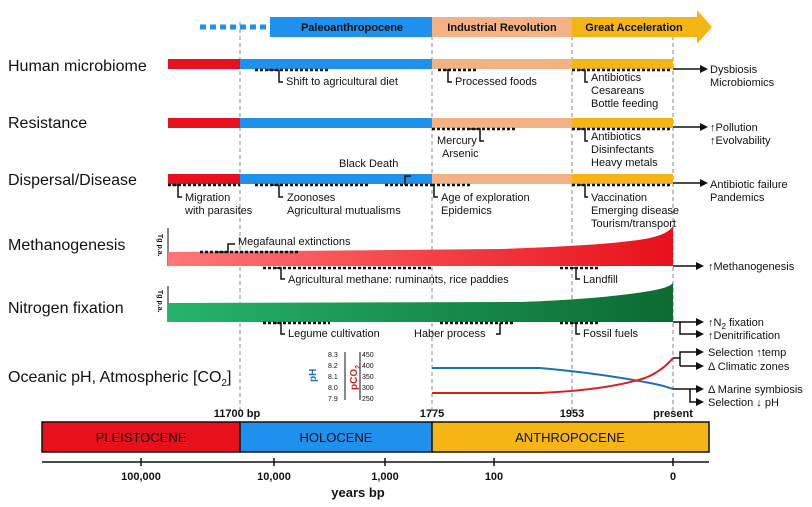  Describe the element at coordinates (457, 141) in the screenshot. I see `ann-mercury: Mercury` at that location.